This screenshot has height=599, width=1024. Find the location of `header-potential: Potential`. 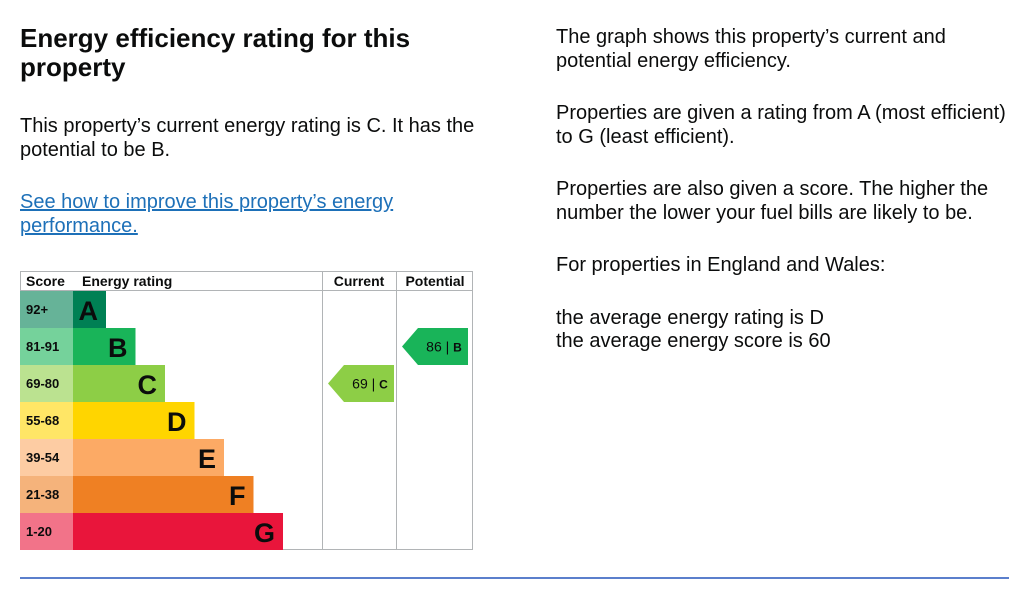

header-potential: Potential is located at coordinates (434, 281).